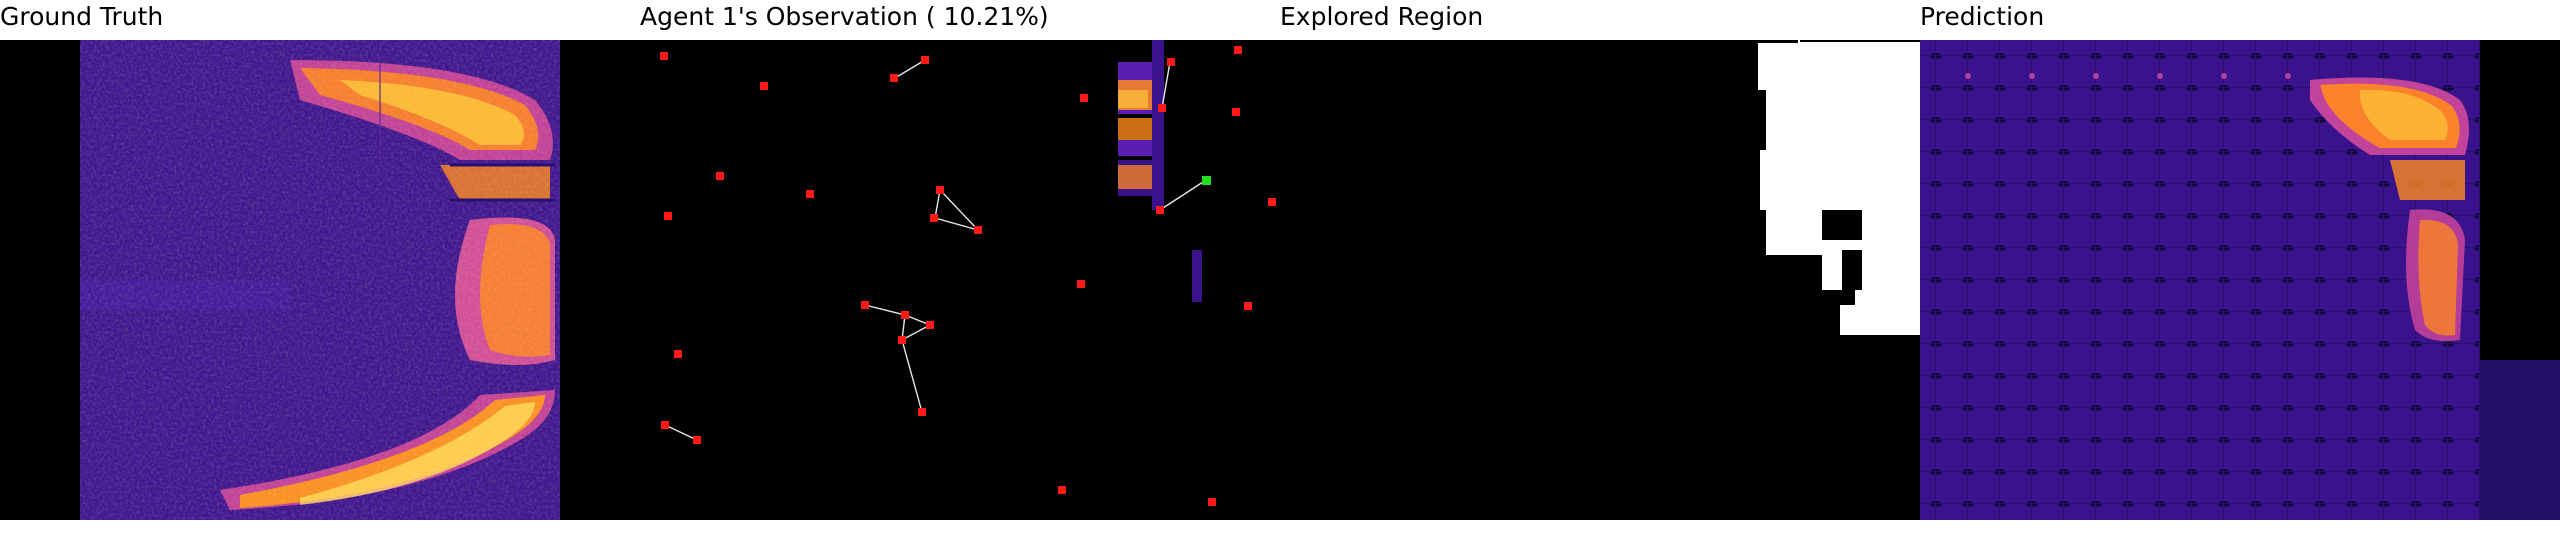 This screenshot has width=2560, height=560. Describe the element at coordinates (1160, 171) in the screenshot. I see `observed-patch` at that location.